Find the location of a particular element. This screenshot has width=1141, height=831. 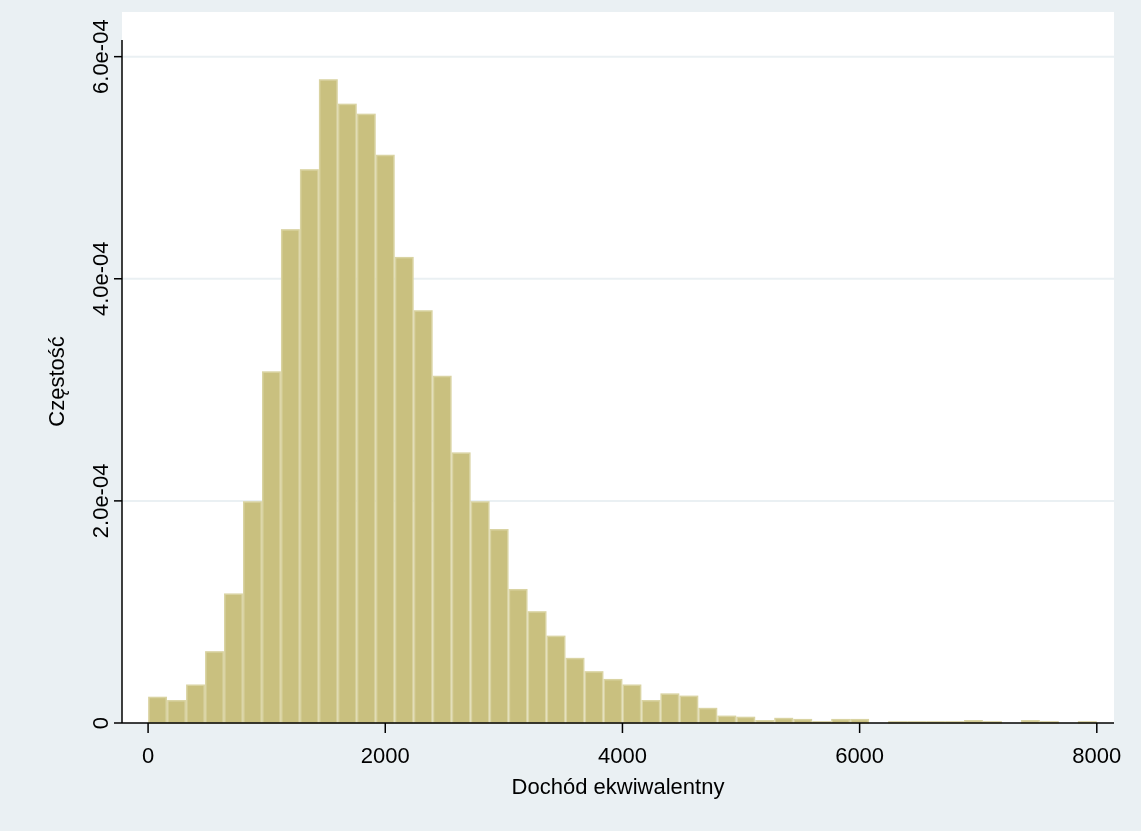

y-tick-label: 4.0e-04 is located at coordinates (100, 279).